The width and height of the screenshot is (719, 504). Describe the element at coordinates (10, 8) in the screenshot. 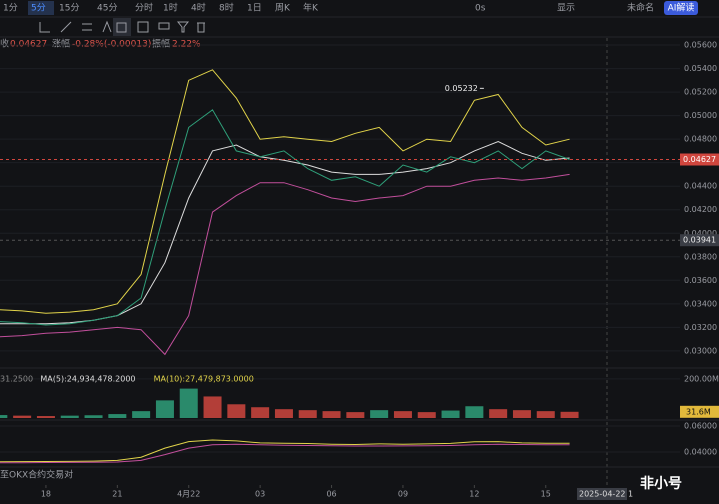

I see `interval-button: 1分` at that location.